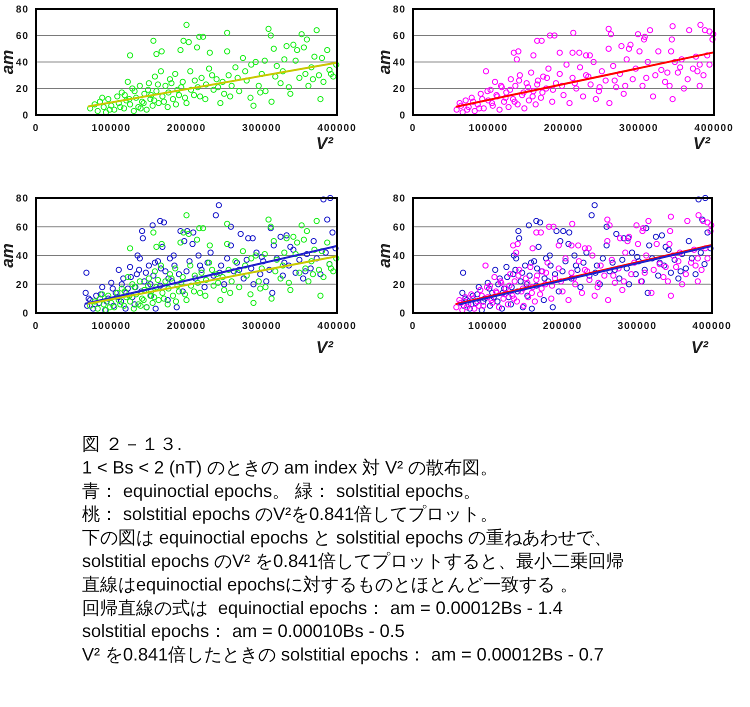 The image size is (750, 707). I want to click on text: 図 ２－１３., so click(132, 444).